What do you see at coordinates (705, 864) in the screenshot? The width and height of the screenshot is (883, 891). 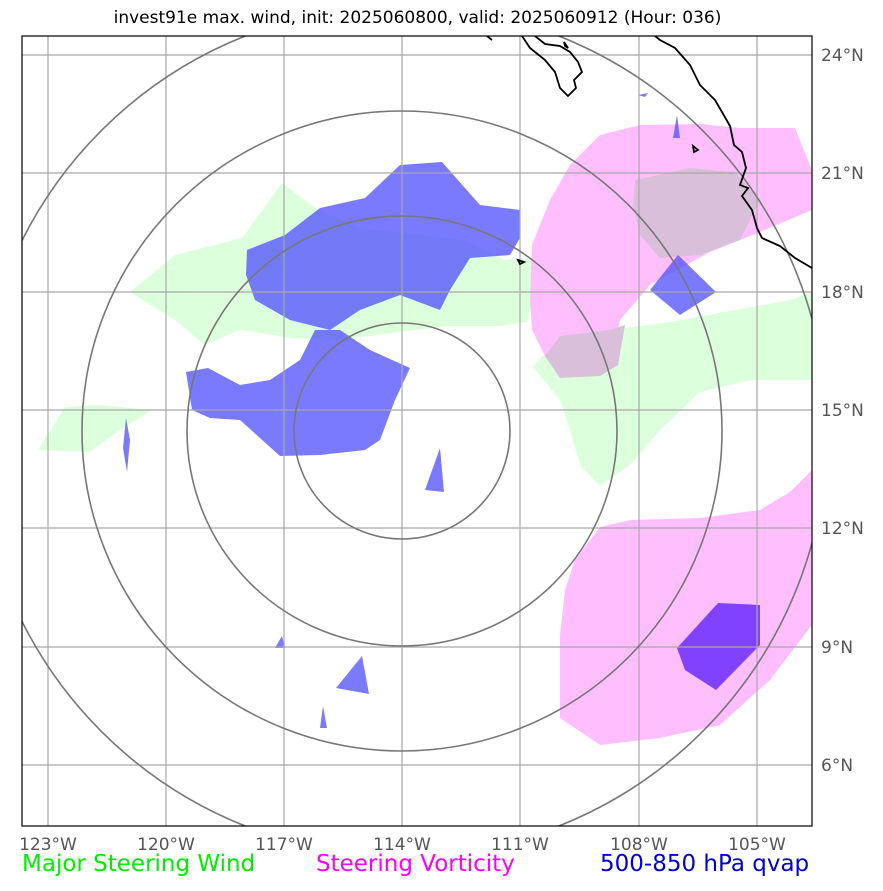 I see `legend-qvap: 500-850 hPa qvap` at bounding box center [705, 864].